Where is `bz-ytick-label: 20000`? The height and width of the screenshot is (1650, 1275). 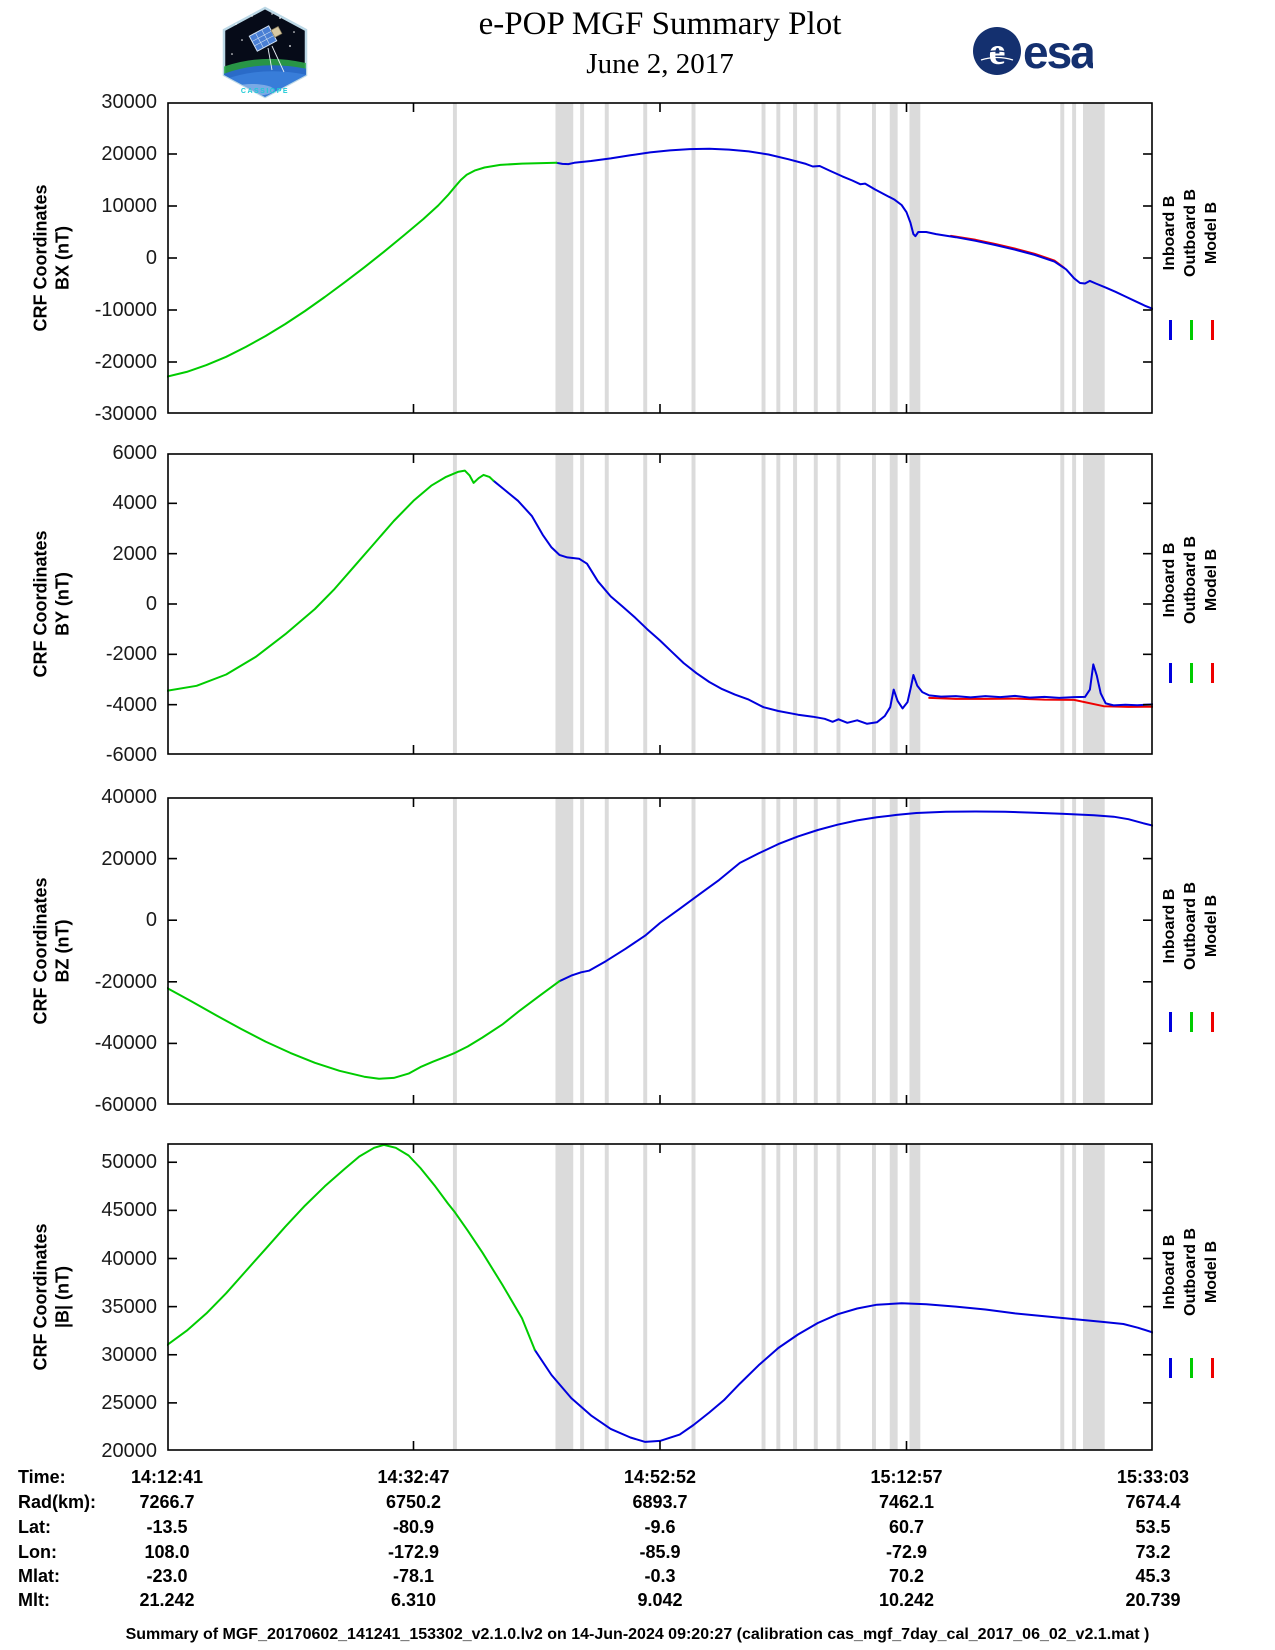 bz-ytick-label: 20000 is located at coordinates (129, 858).